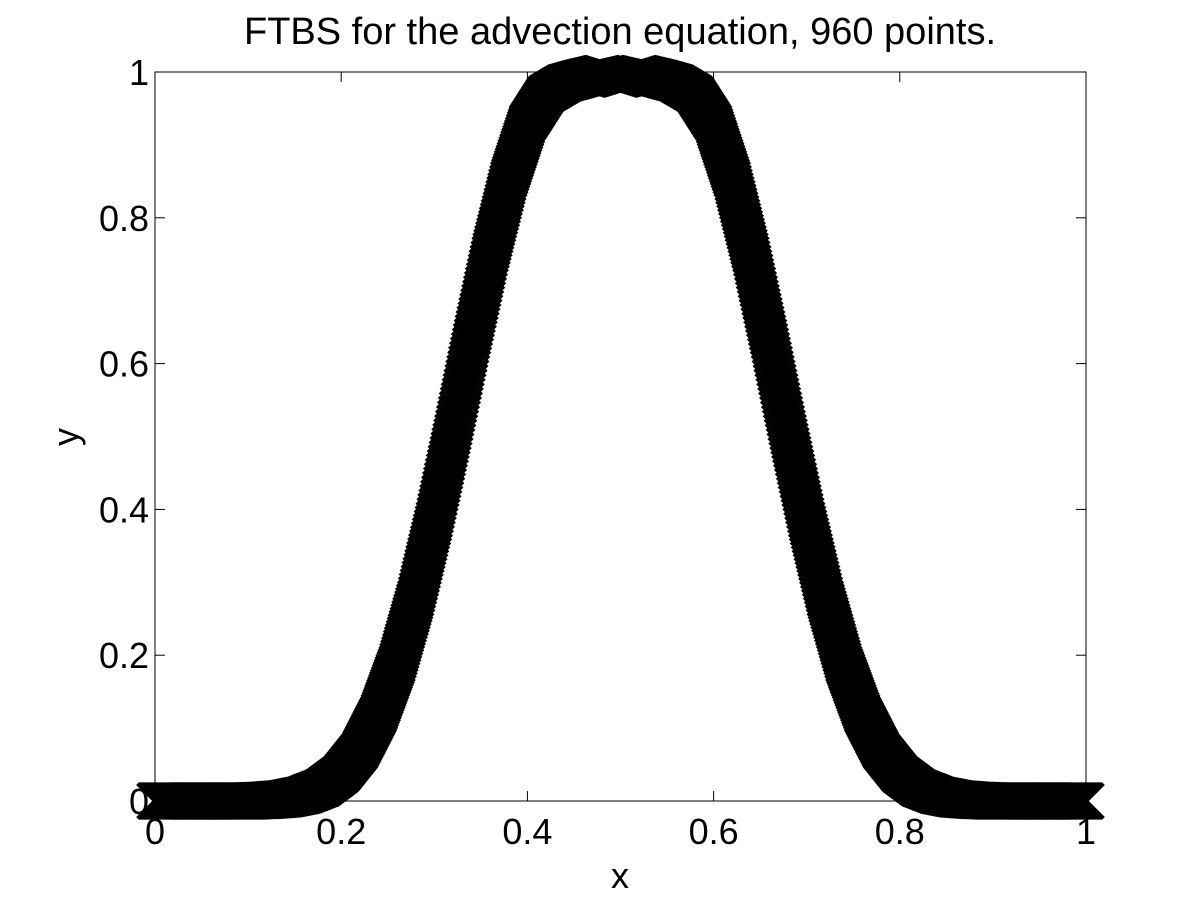 Image resolution: width=1200 pixels, height=900 pixels. What do you see at coordinates (139, 72) in the screenshot?
I see `y-tick-label: 1` at bounding box center [139, 72].